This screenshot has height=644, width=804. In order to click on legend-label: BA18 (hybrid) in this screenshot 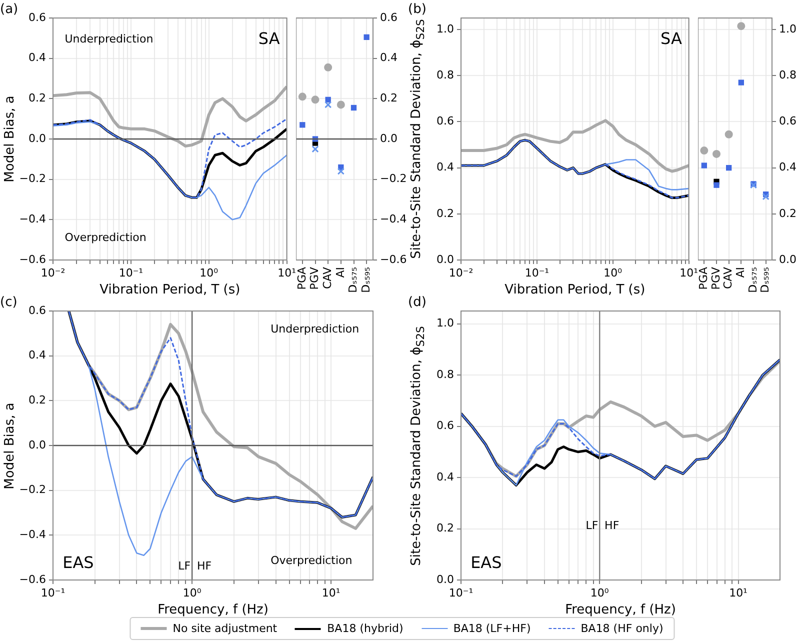, I will do `click(365, 628)`.